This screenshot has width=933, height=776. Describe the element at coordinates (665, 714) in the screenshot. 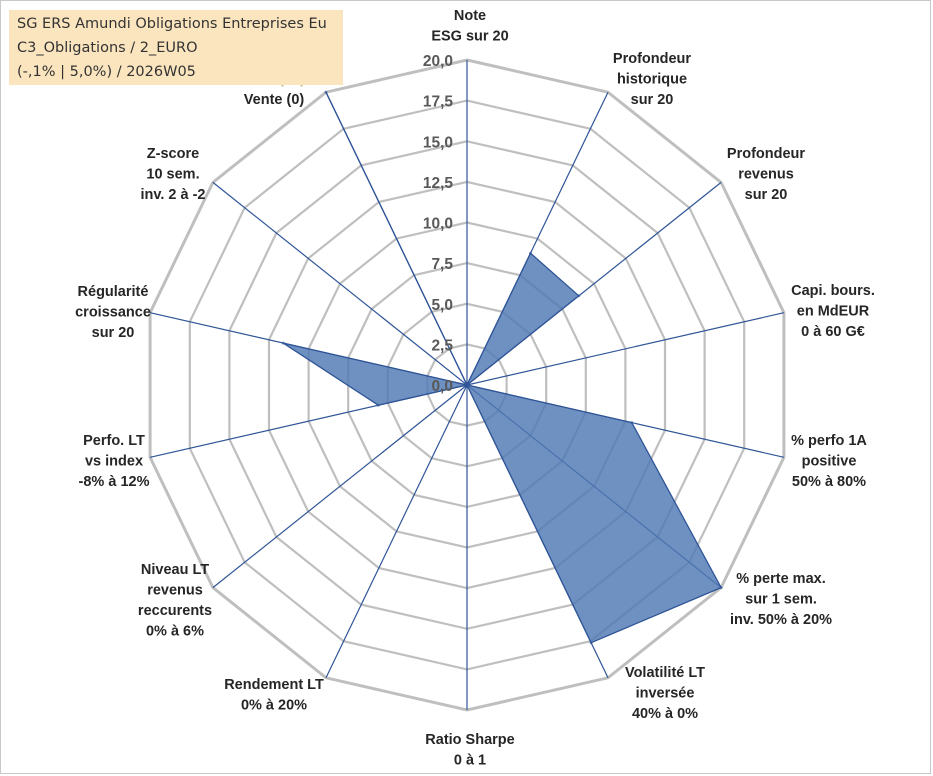

I see `axis-label: 40% à 0%` at that location.